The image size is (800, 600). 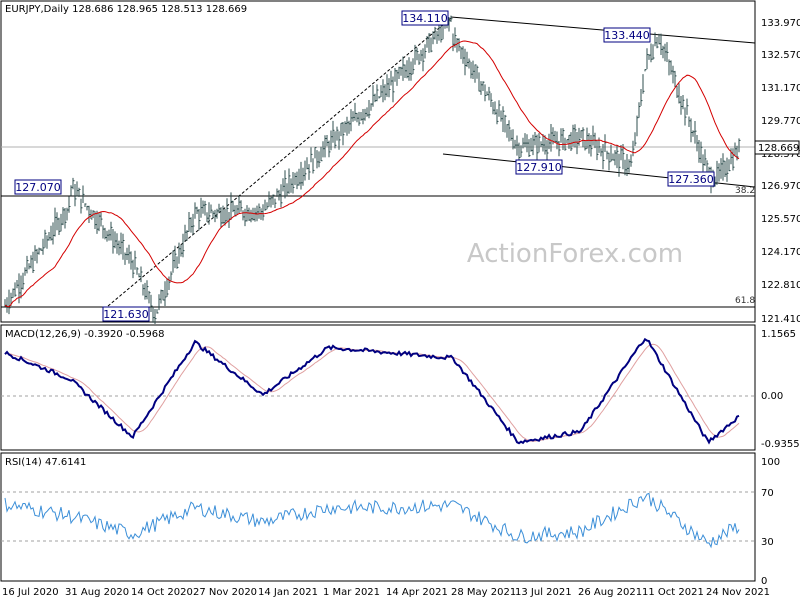 I want to click on annotation-121630-text: 121.630, so click(x=126, y=314).